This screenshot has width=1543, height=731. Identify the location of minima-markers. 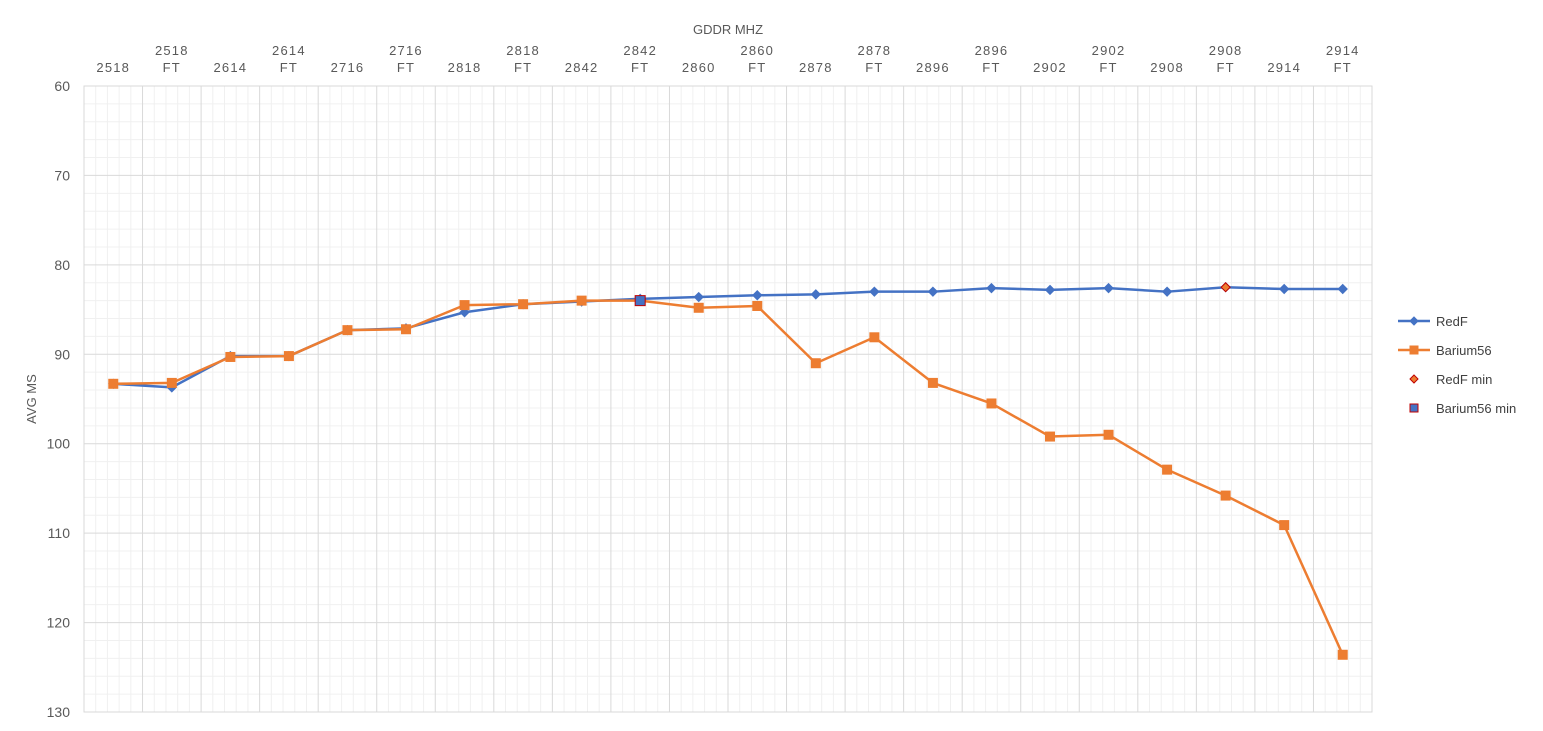
(932, 294).